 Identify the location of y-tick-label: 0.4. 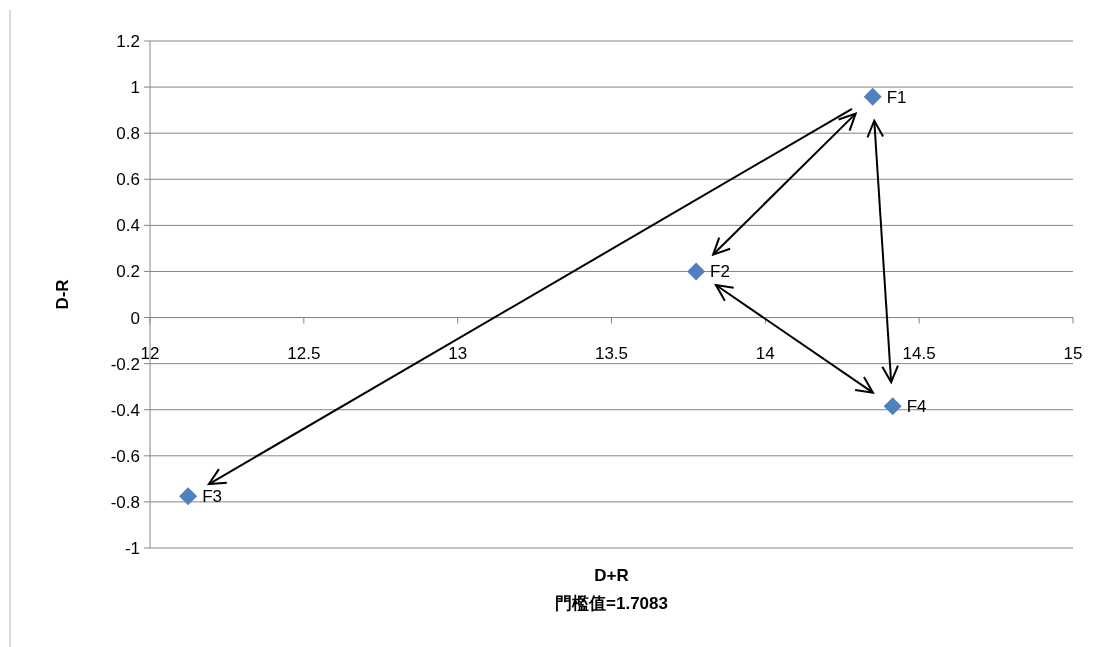
(128, 226).